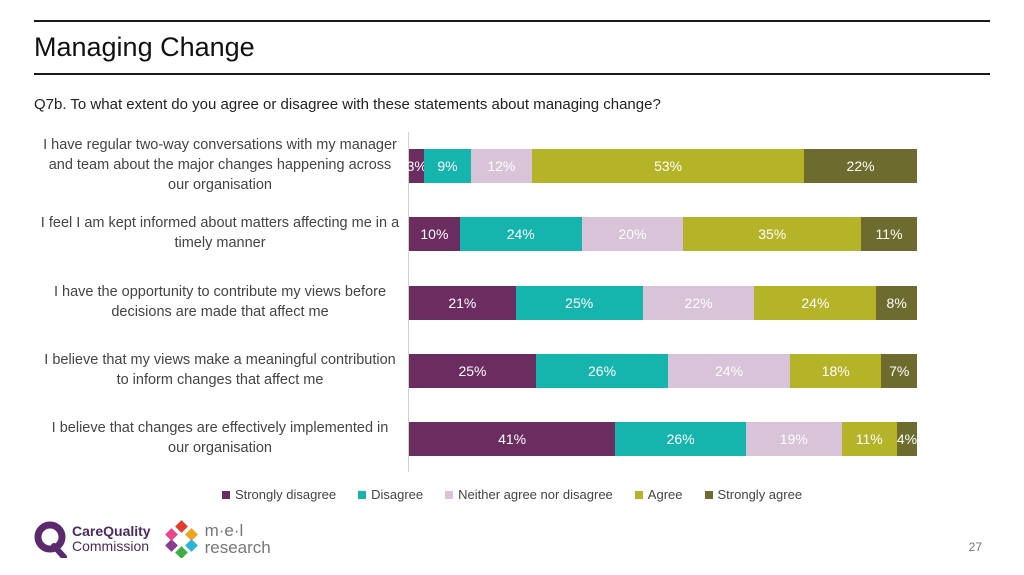 The image size is (1024, 575). I want to click on data-label: 9%, so click(447, 166).